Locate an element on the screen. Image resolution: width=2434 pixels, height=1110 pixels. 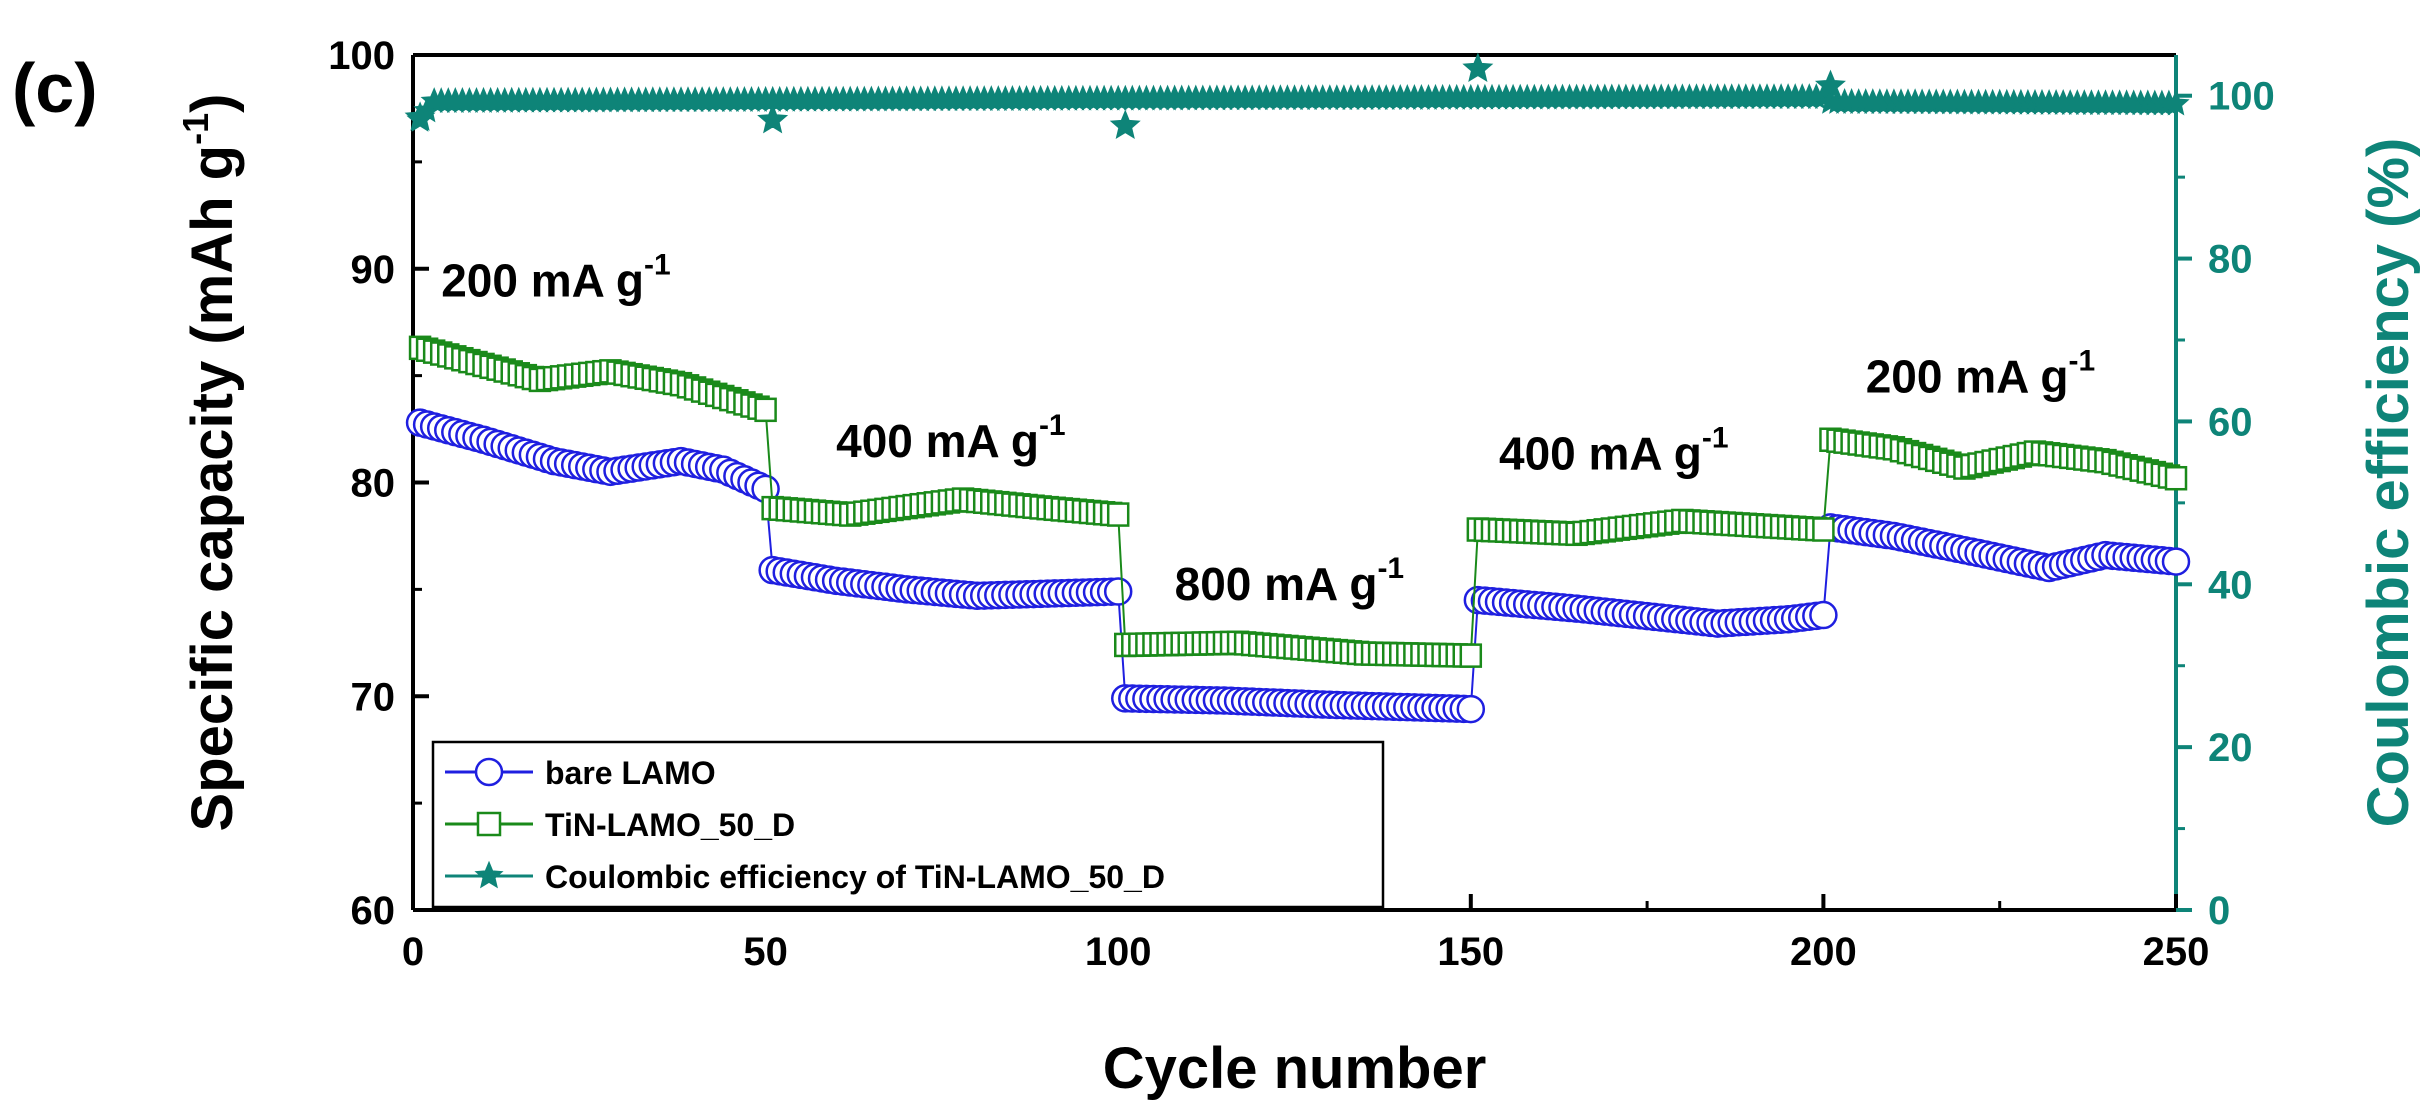
y-tick-label: 90 is located at coordinates (373, 270).